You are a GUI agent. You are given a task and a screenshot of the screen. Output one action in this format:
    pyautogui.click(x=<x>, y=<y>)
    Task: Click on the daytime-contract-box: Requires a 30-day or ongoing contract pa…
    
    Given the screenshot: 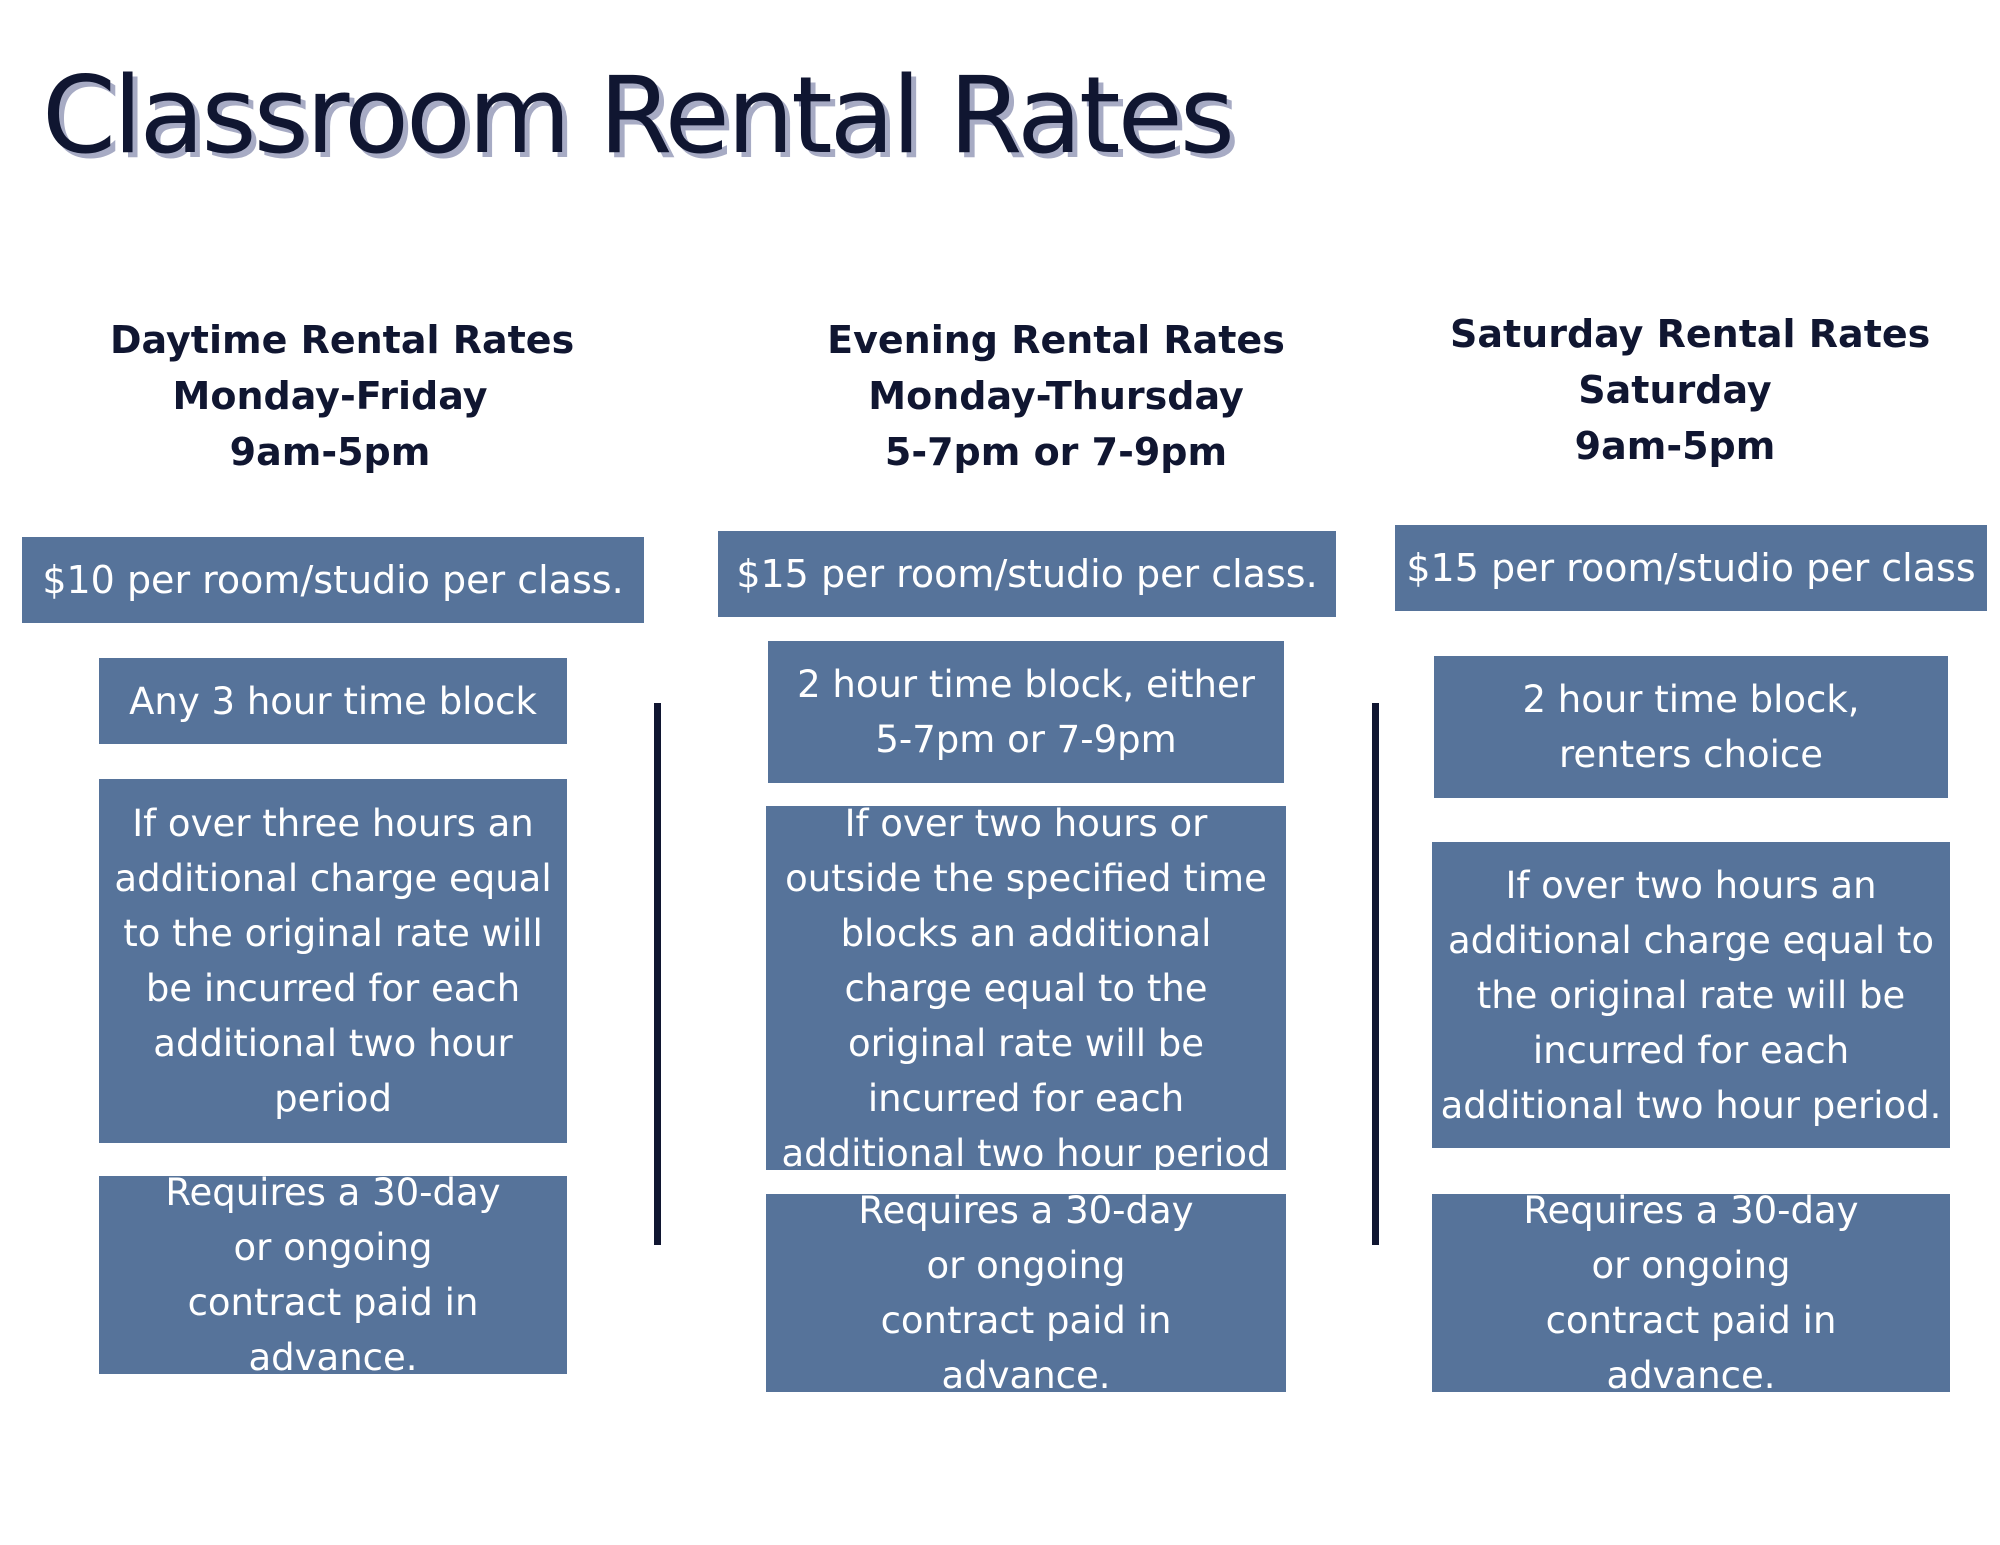 What is the action you would take?
    pyautogui.click(x=333, y=1275)
    